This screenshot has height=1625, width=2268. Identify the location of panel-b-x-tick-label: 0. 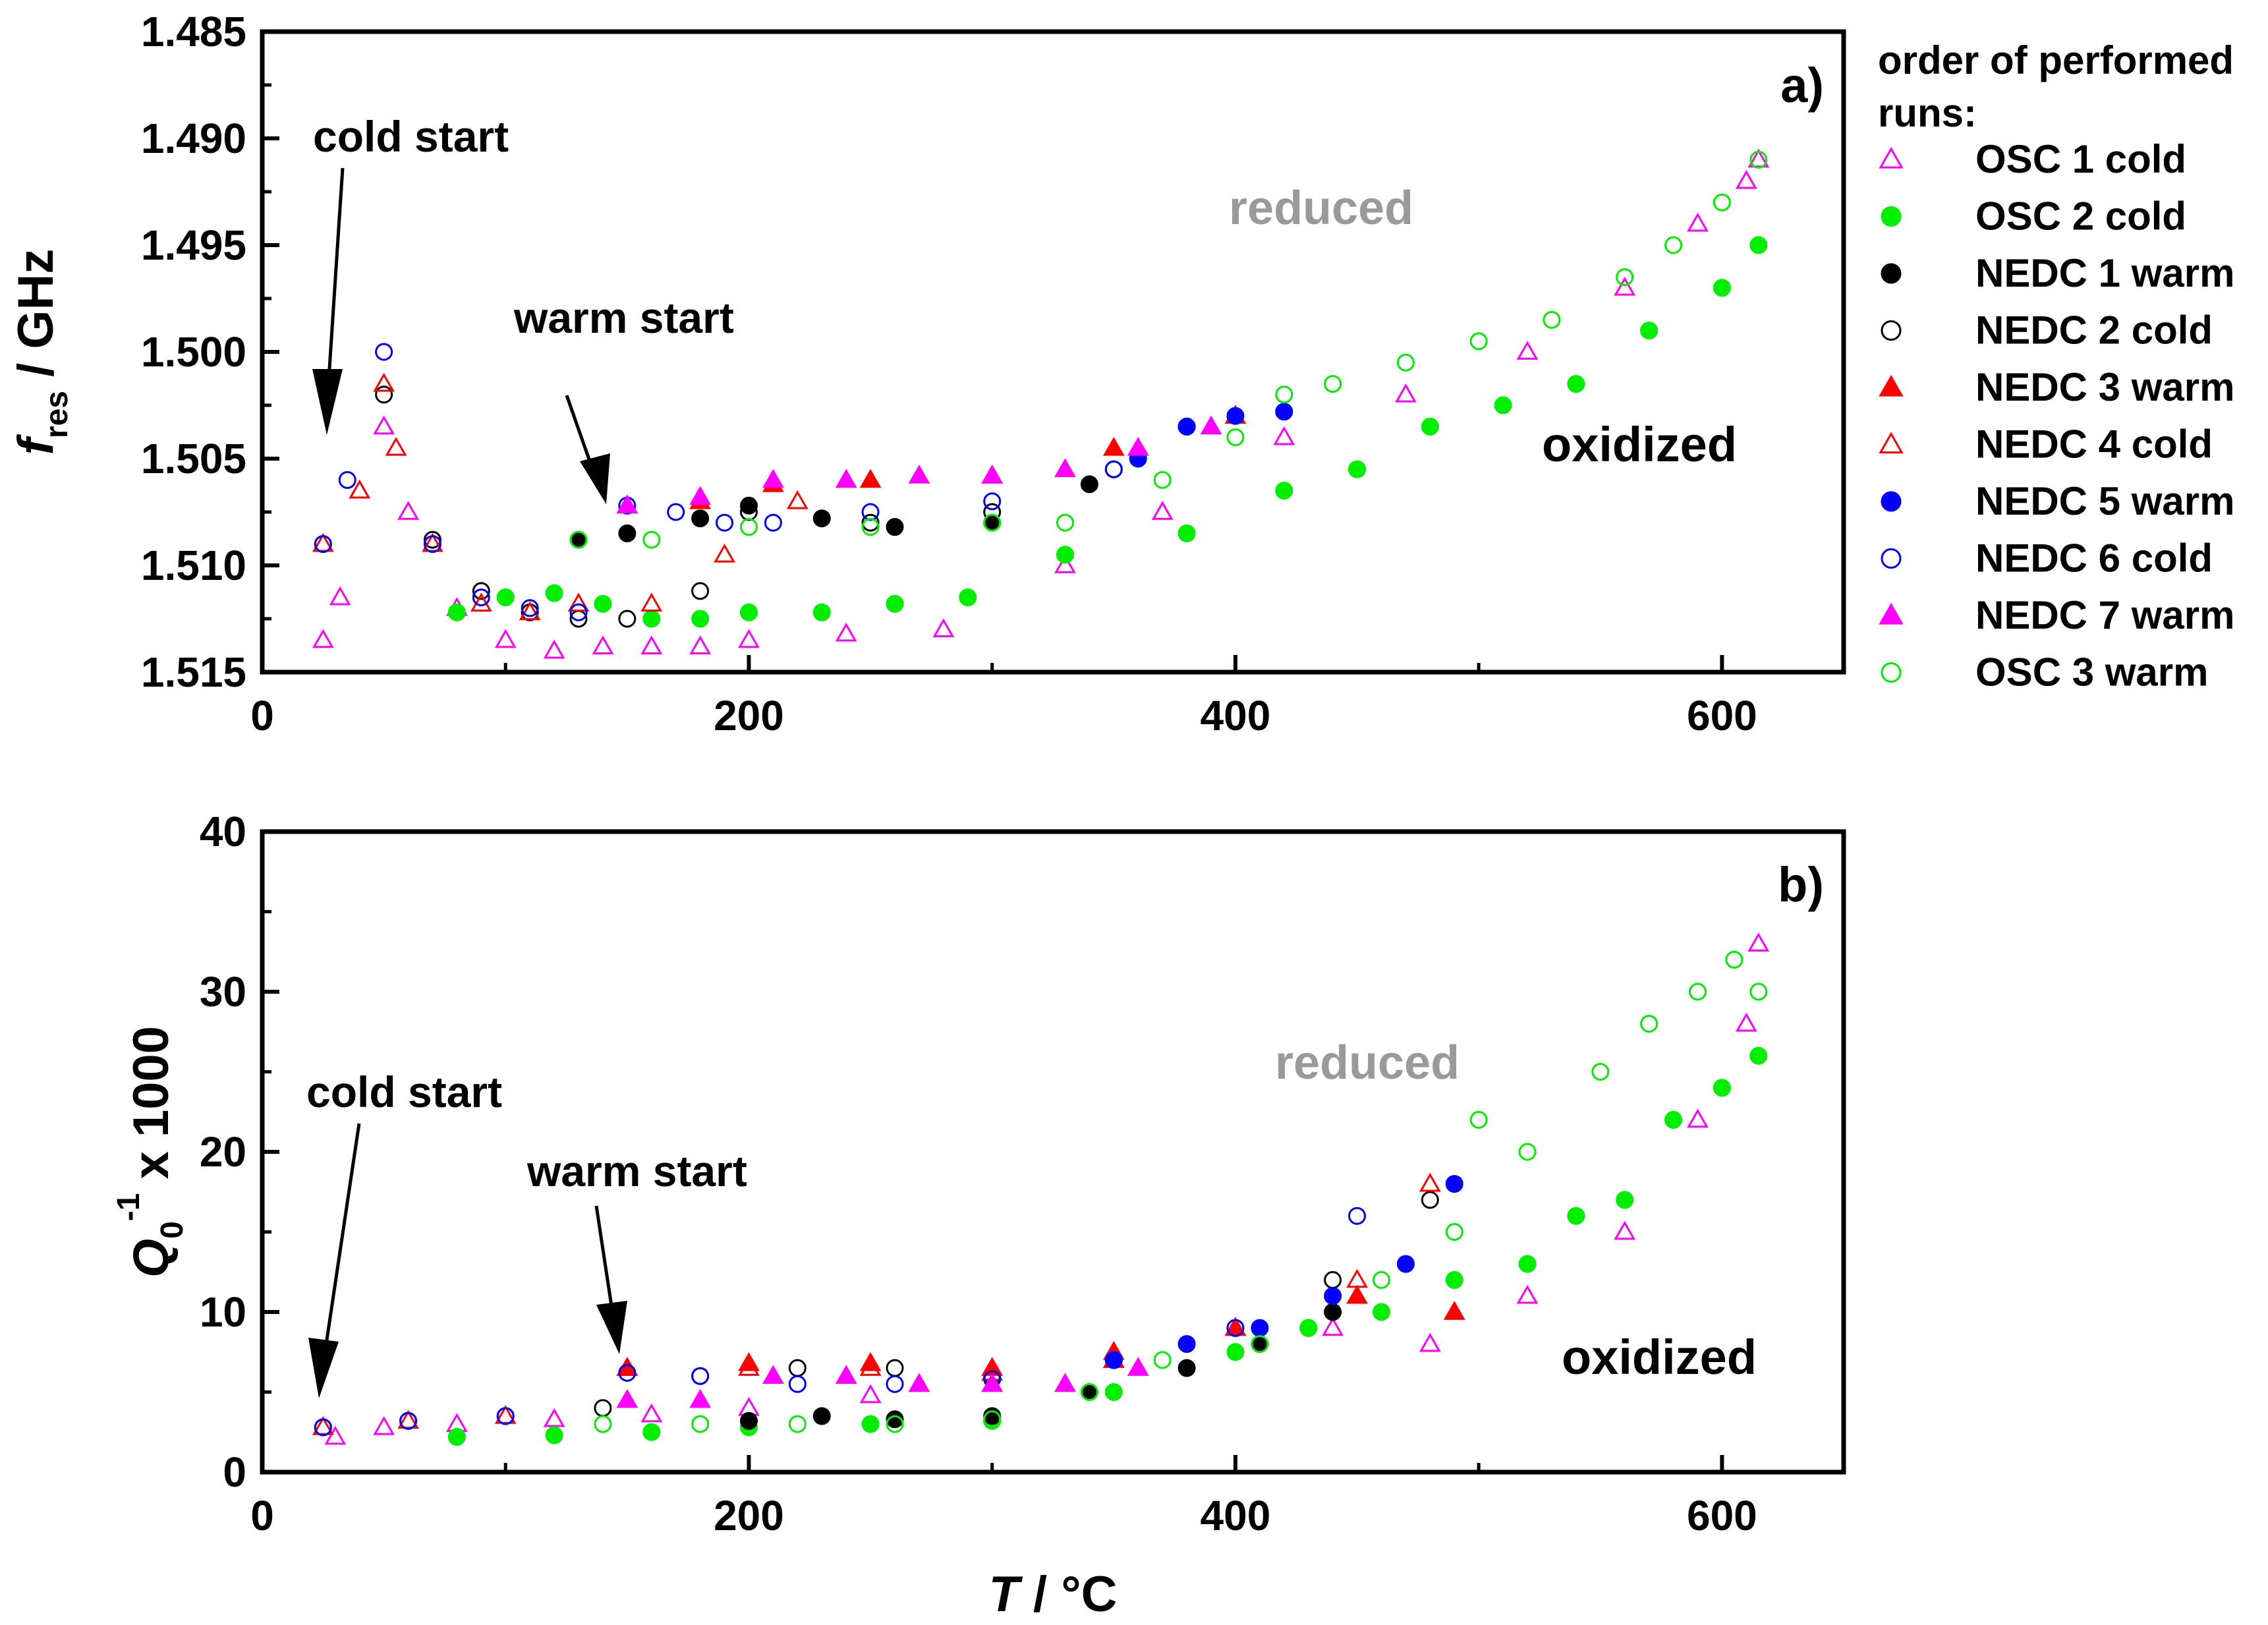
(262, 1515).